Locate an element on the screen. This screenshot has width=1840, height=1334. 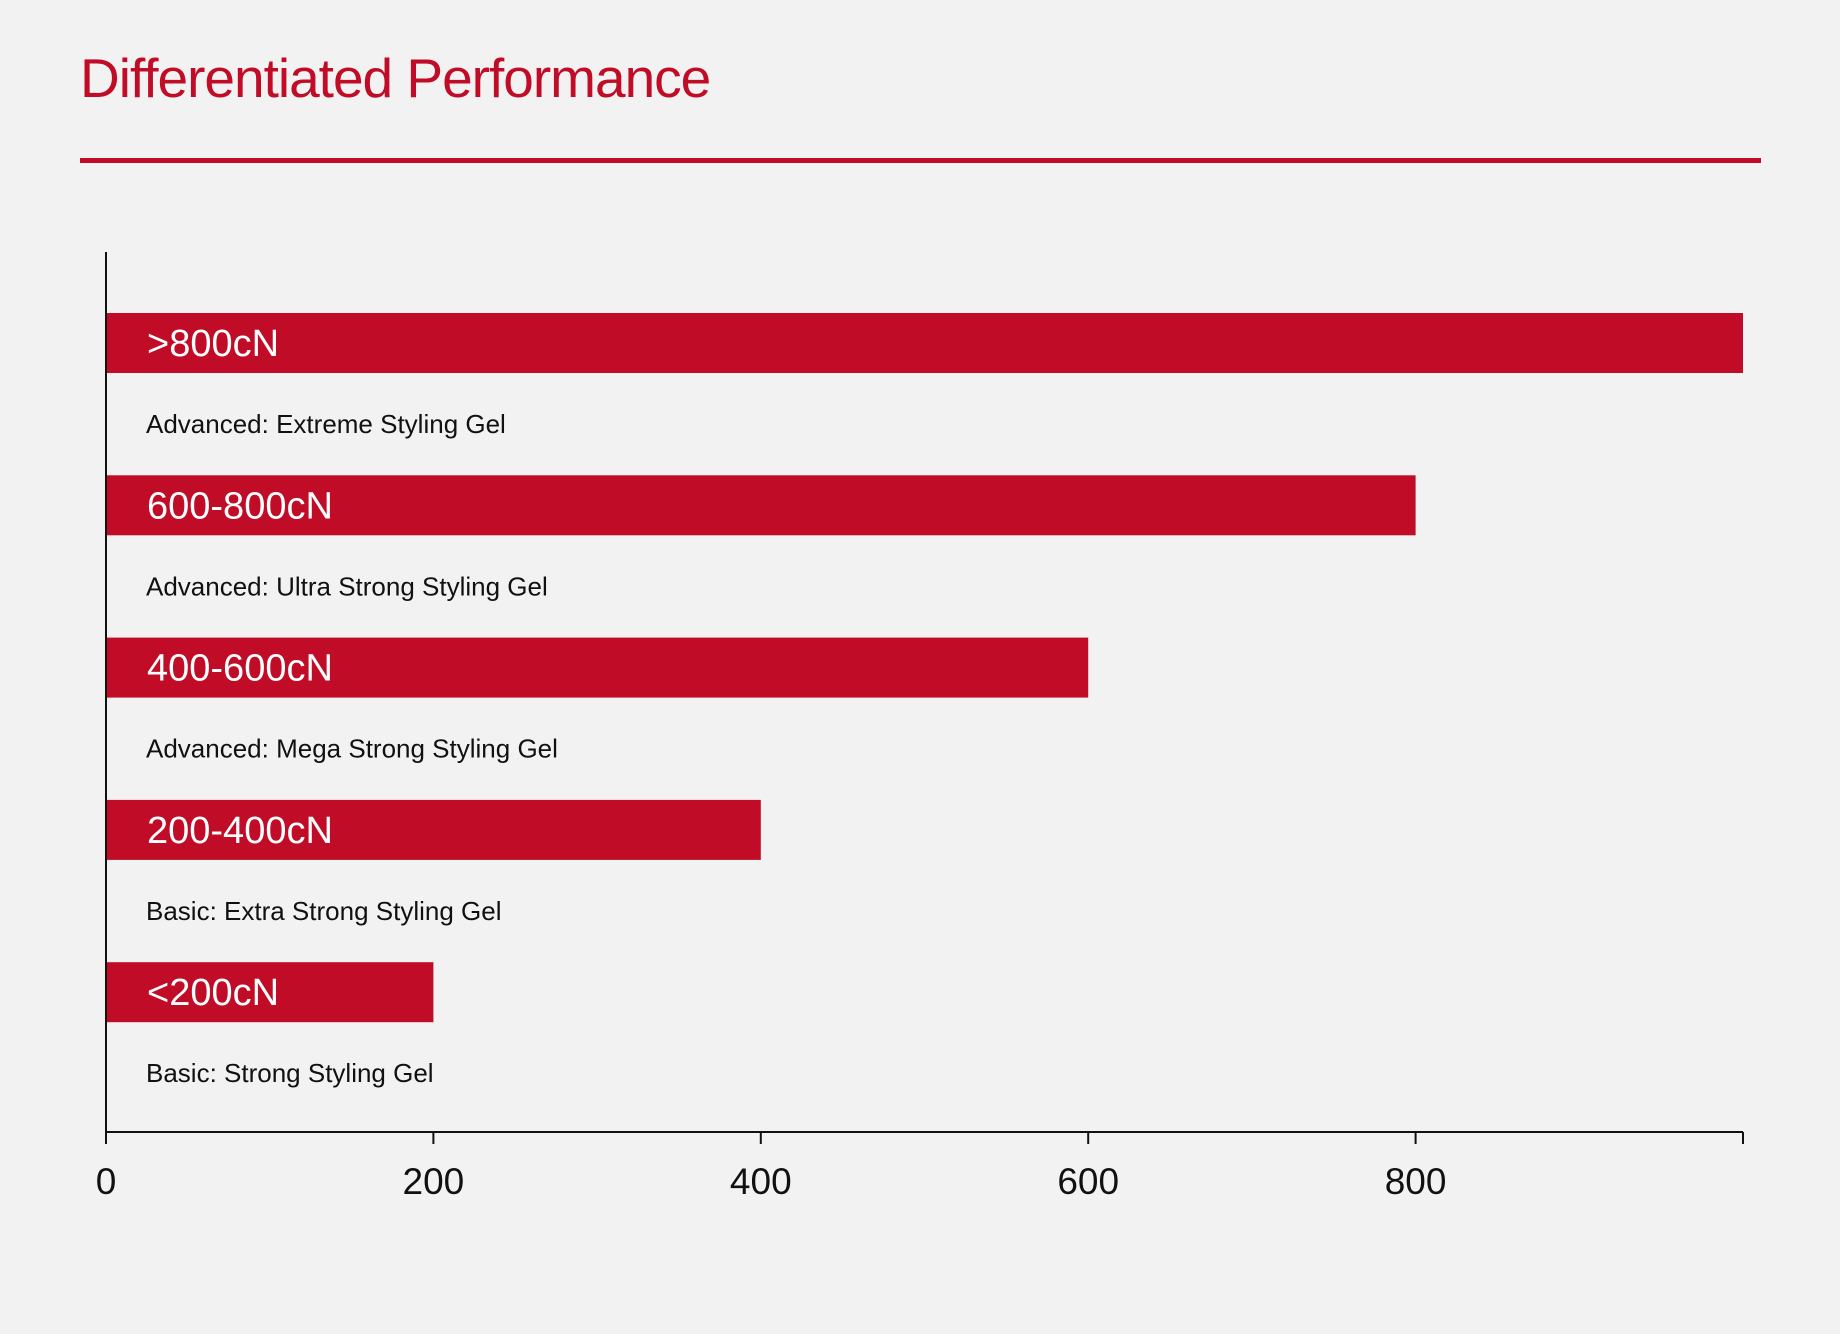
bar-category-label: Advanced: Extreme Styling Gel is located at coordinates (326, 424).